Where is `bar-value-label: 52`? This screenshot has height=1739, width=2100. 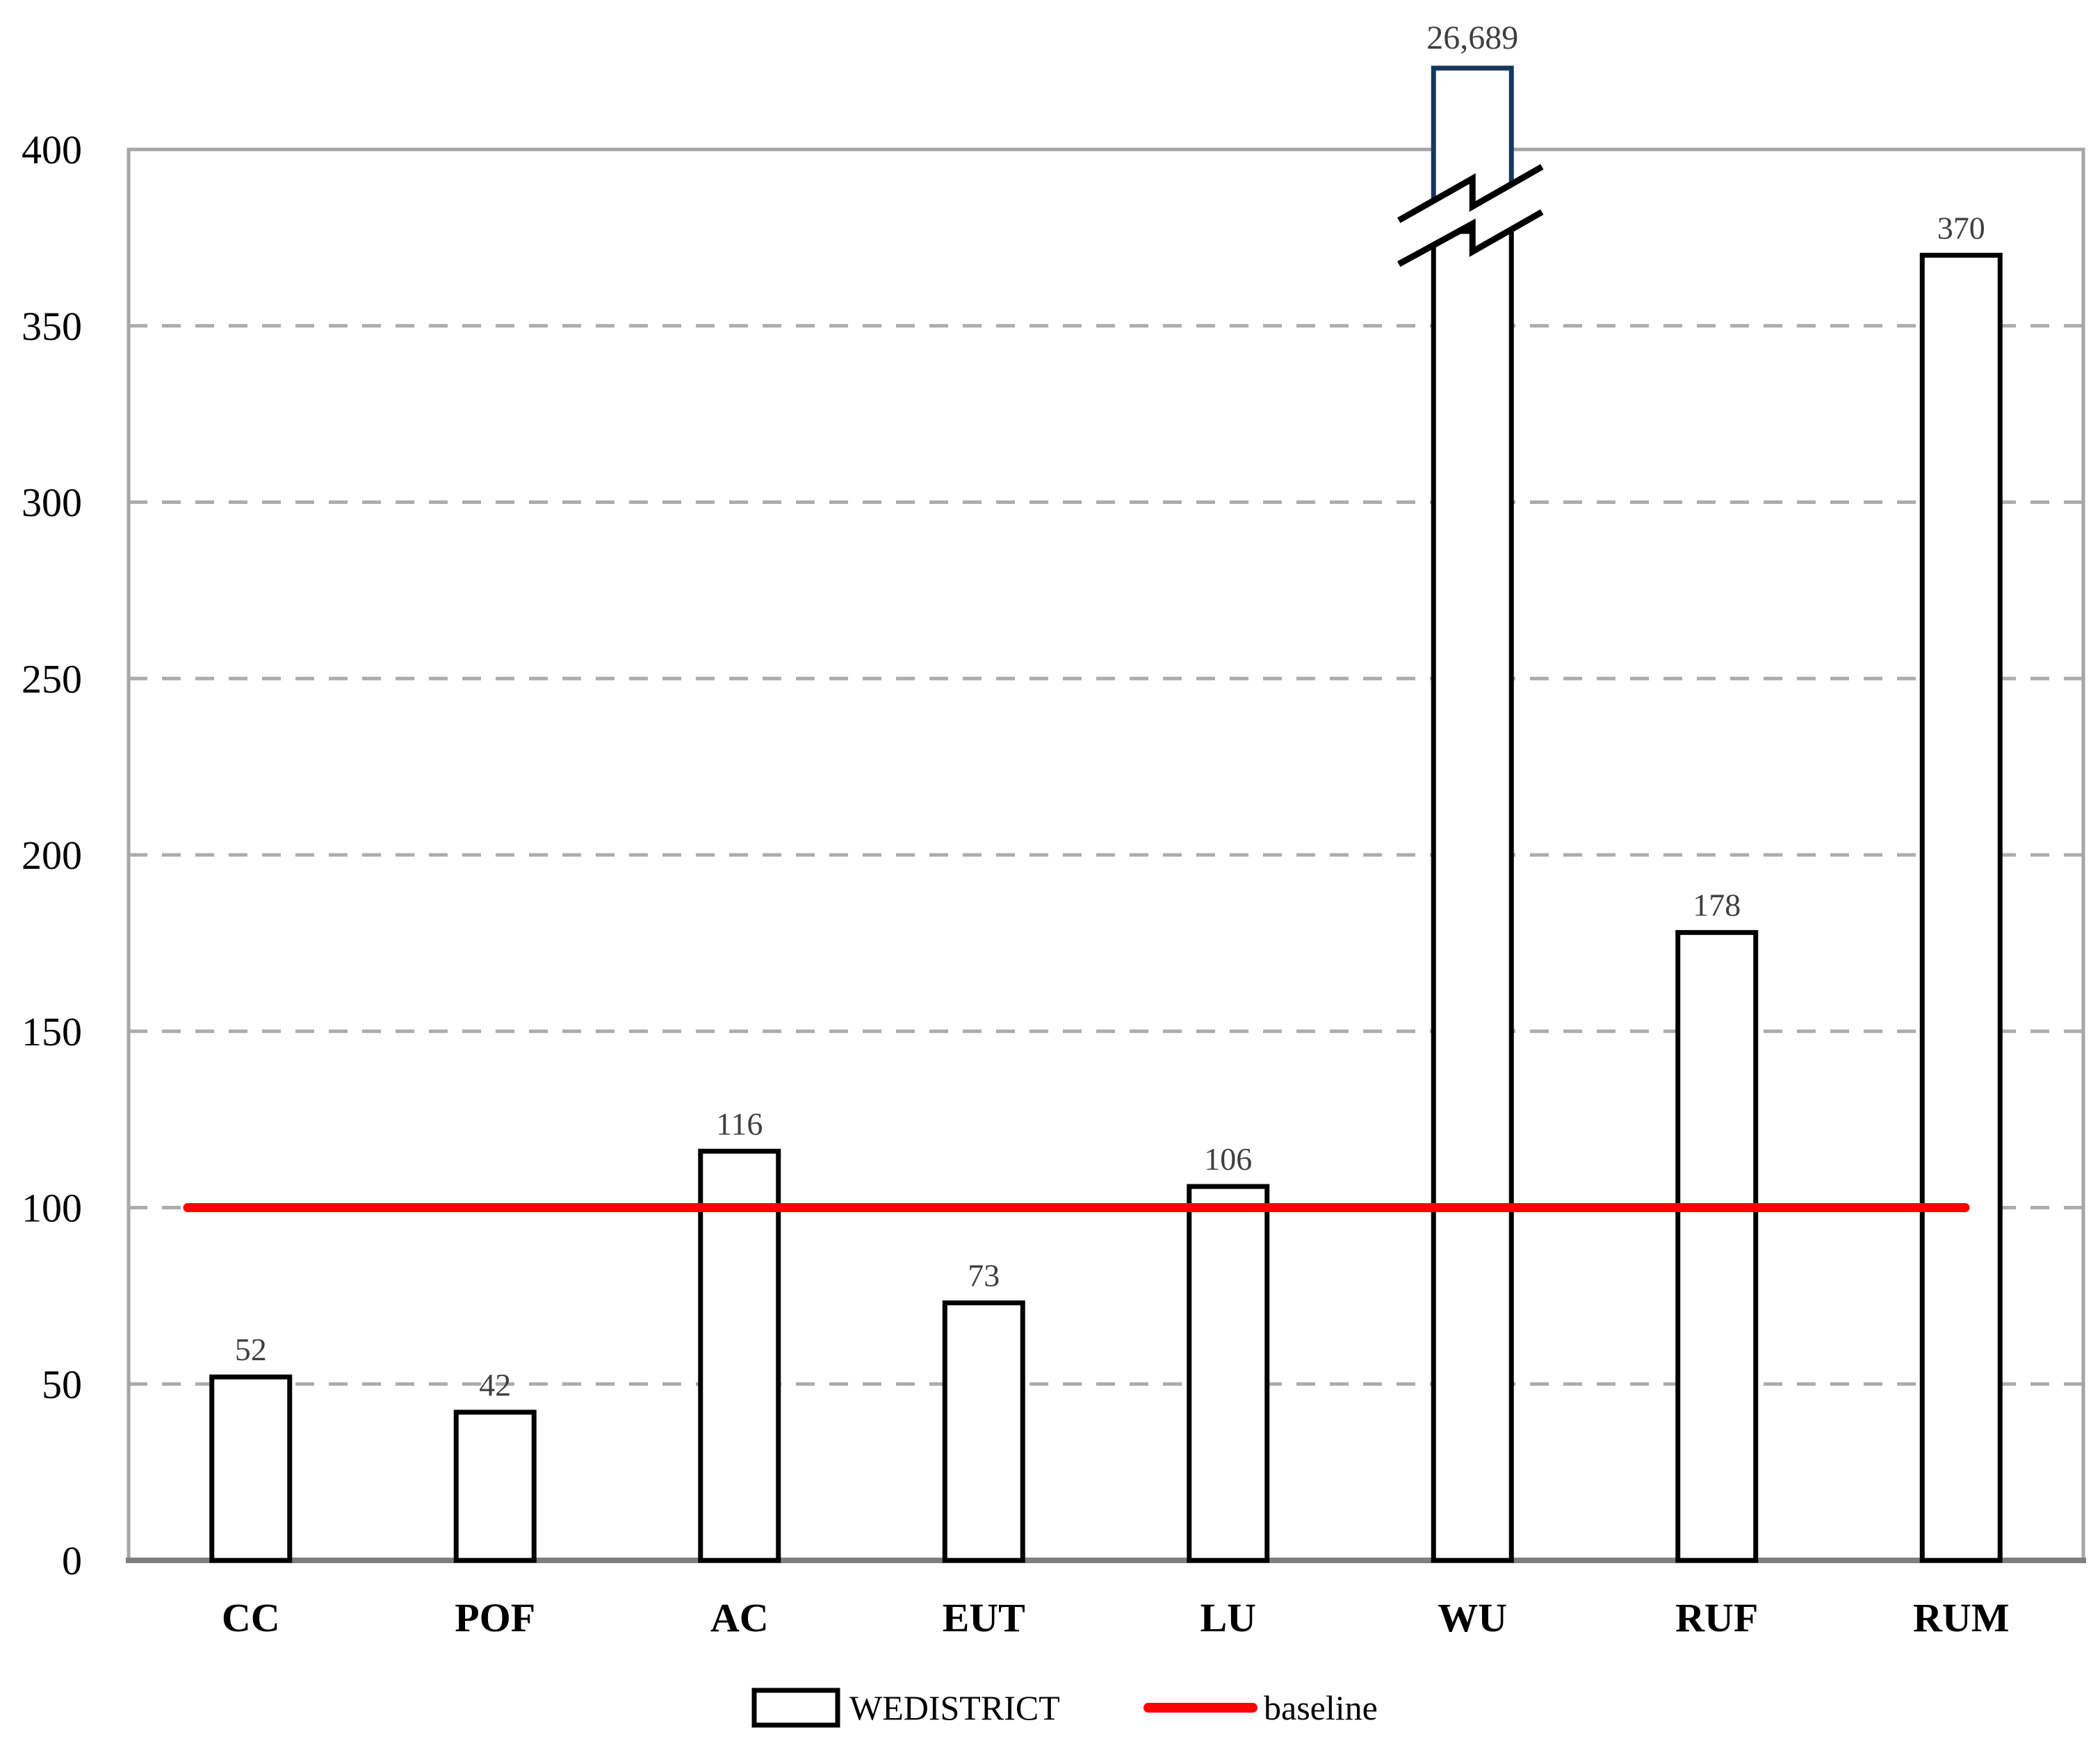
bar-value-label: 52 is located at coordinates (251, 1349).